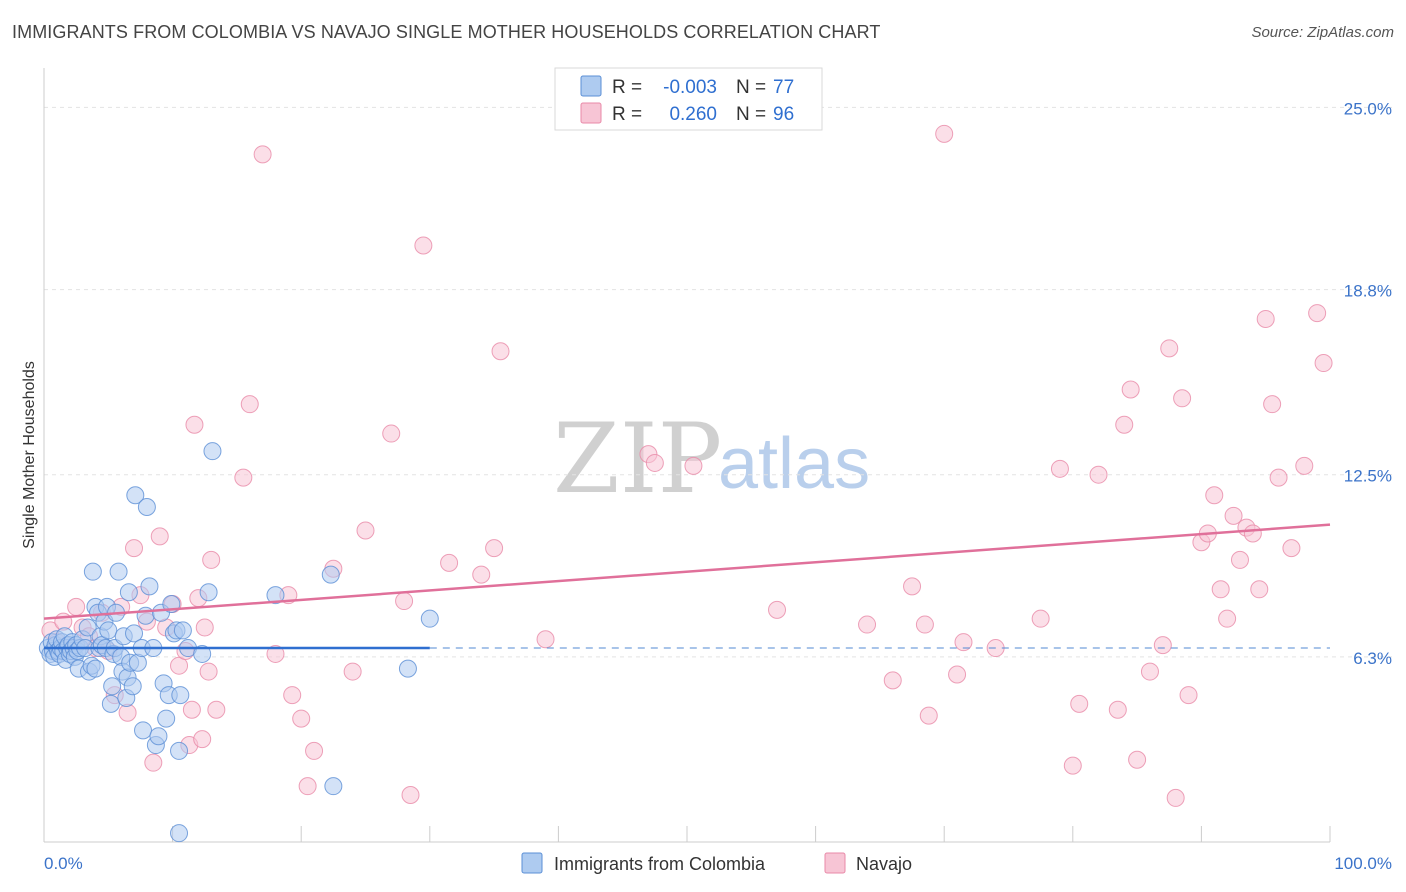 This screenshot has width=1406, height=892. Describe the element at coordinates (751, 114) in the screenshot. I see `legend-n-label-2: N =` at that location.